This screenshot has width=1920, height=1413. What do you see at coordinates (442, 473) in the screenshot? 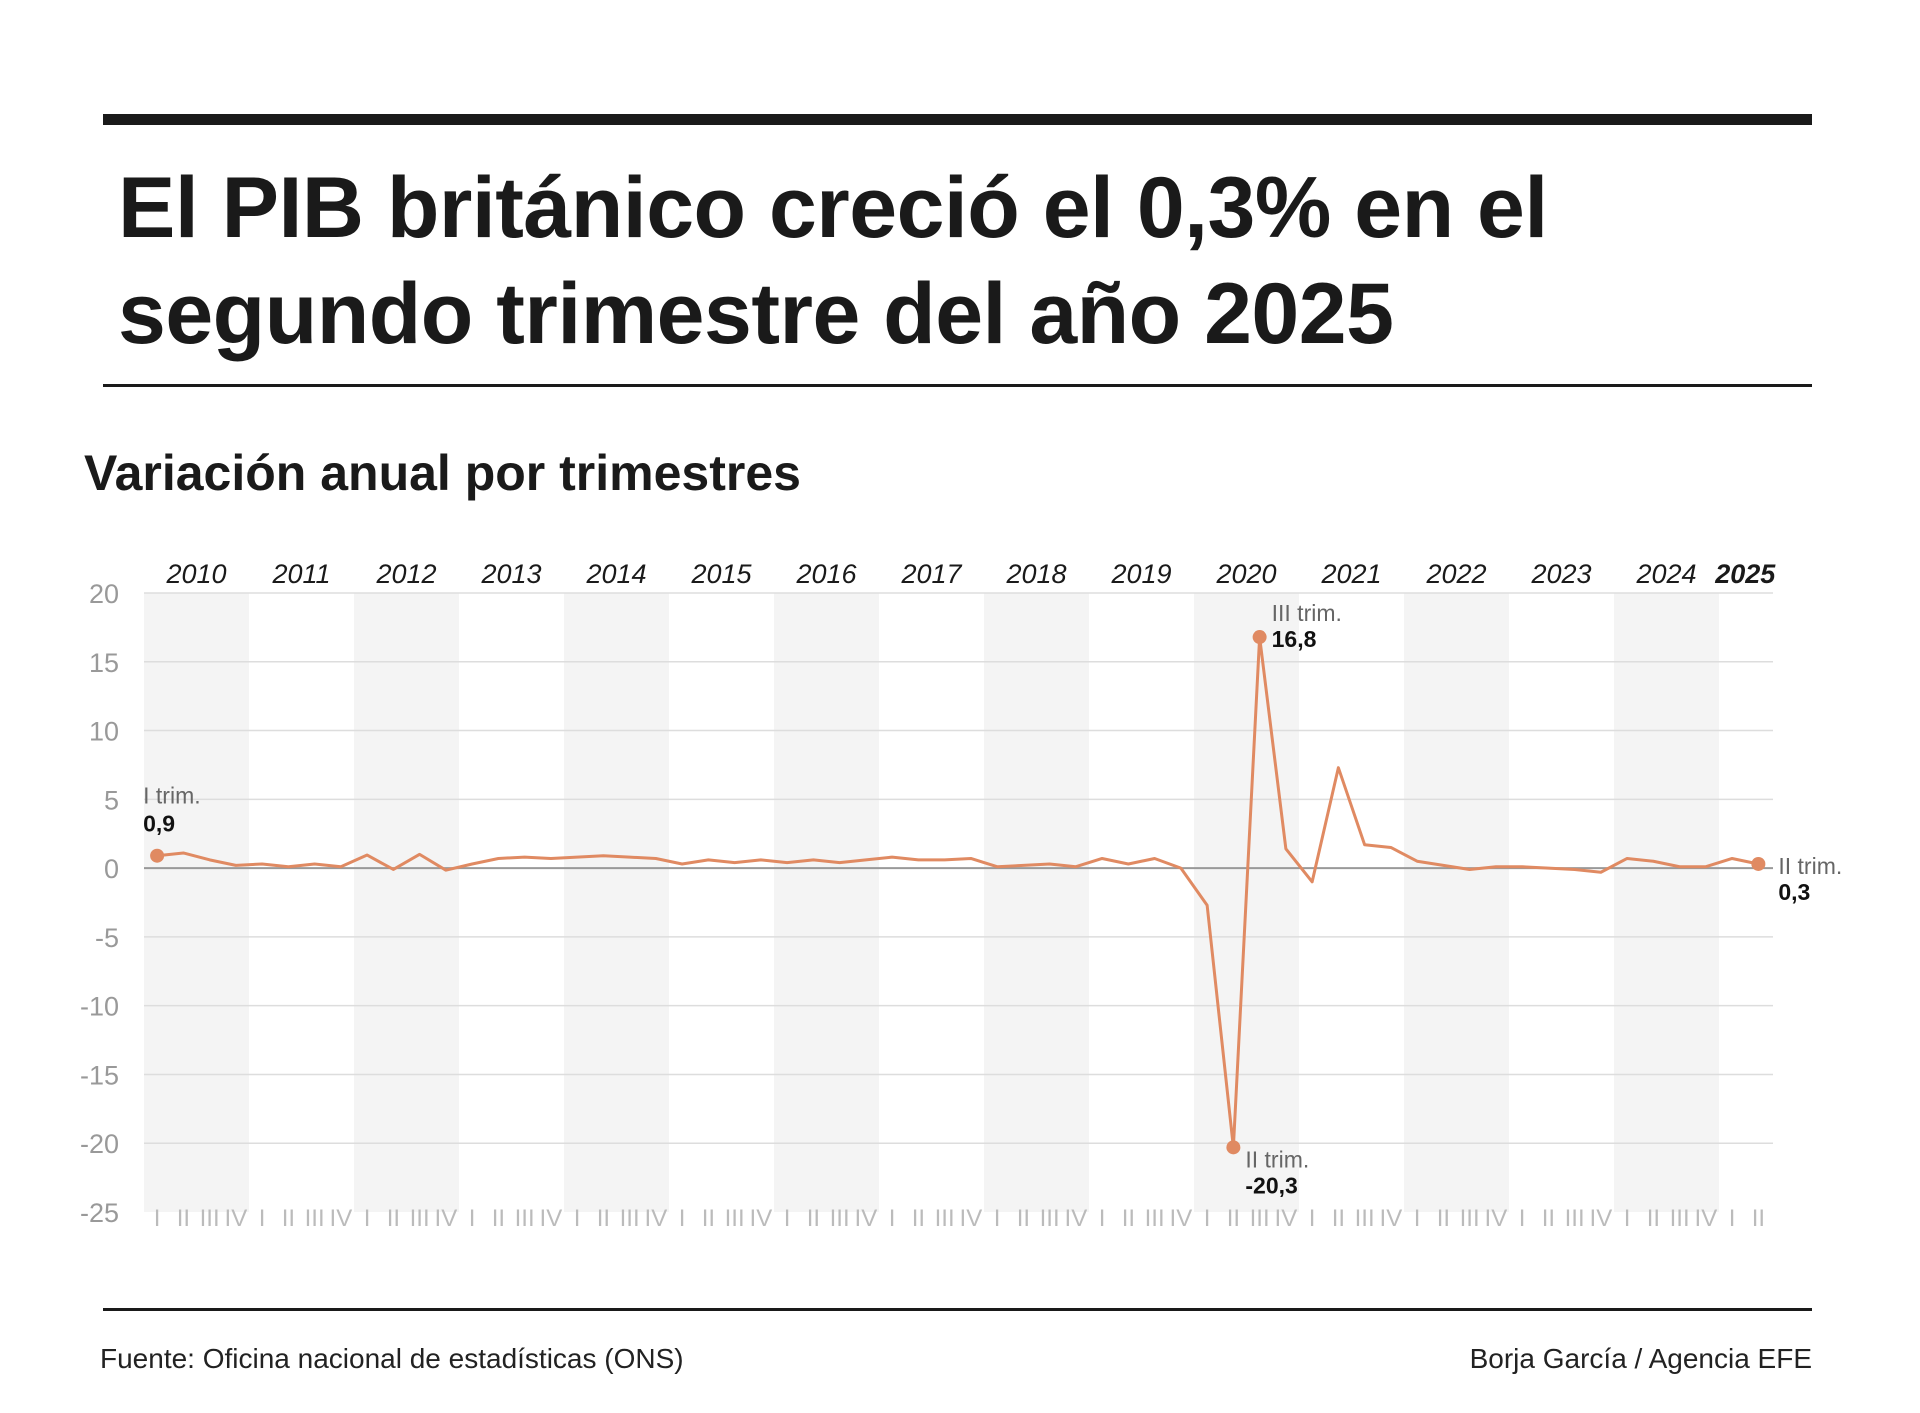
I see `chart-title: Variación anual por trimestres` at bounding box center [442, 473].